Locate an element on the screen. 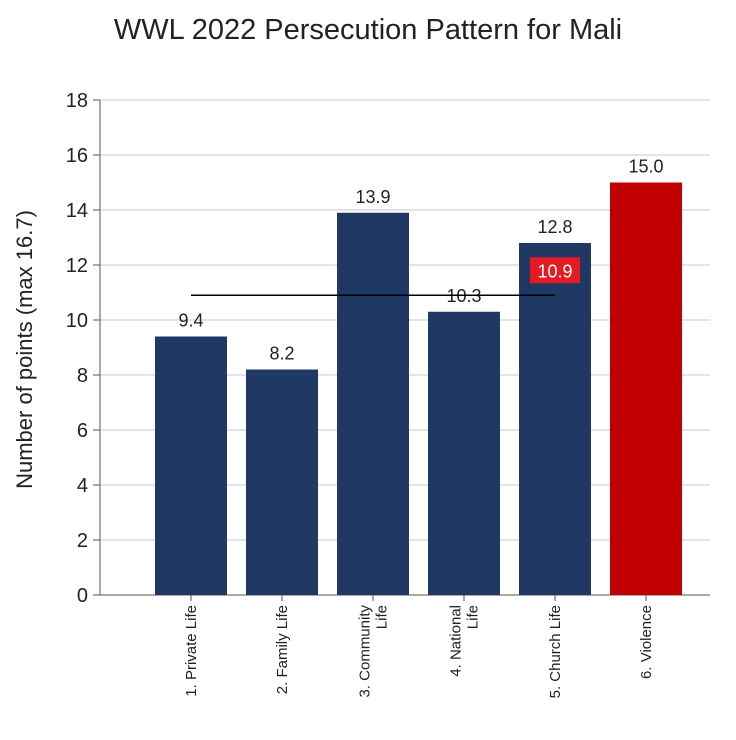  category-label: 1. Private Life is located at coordinates (191, 651).